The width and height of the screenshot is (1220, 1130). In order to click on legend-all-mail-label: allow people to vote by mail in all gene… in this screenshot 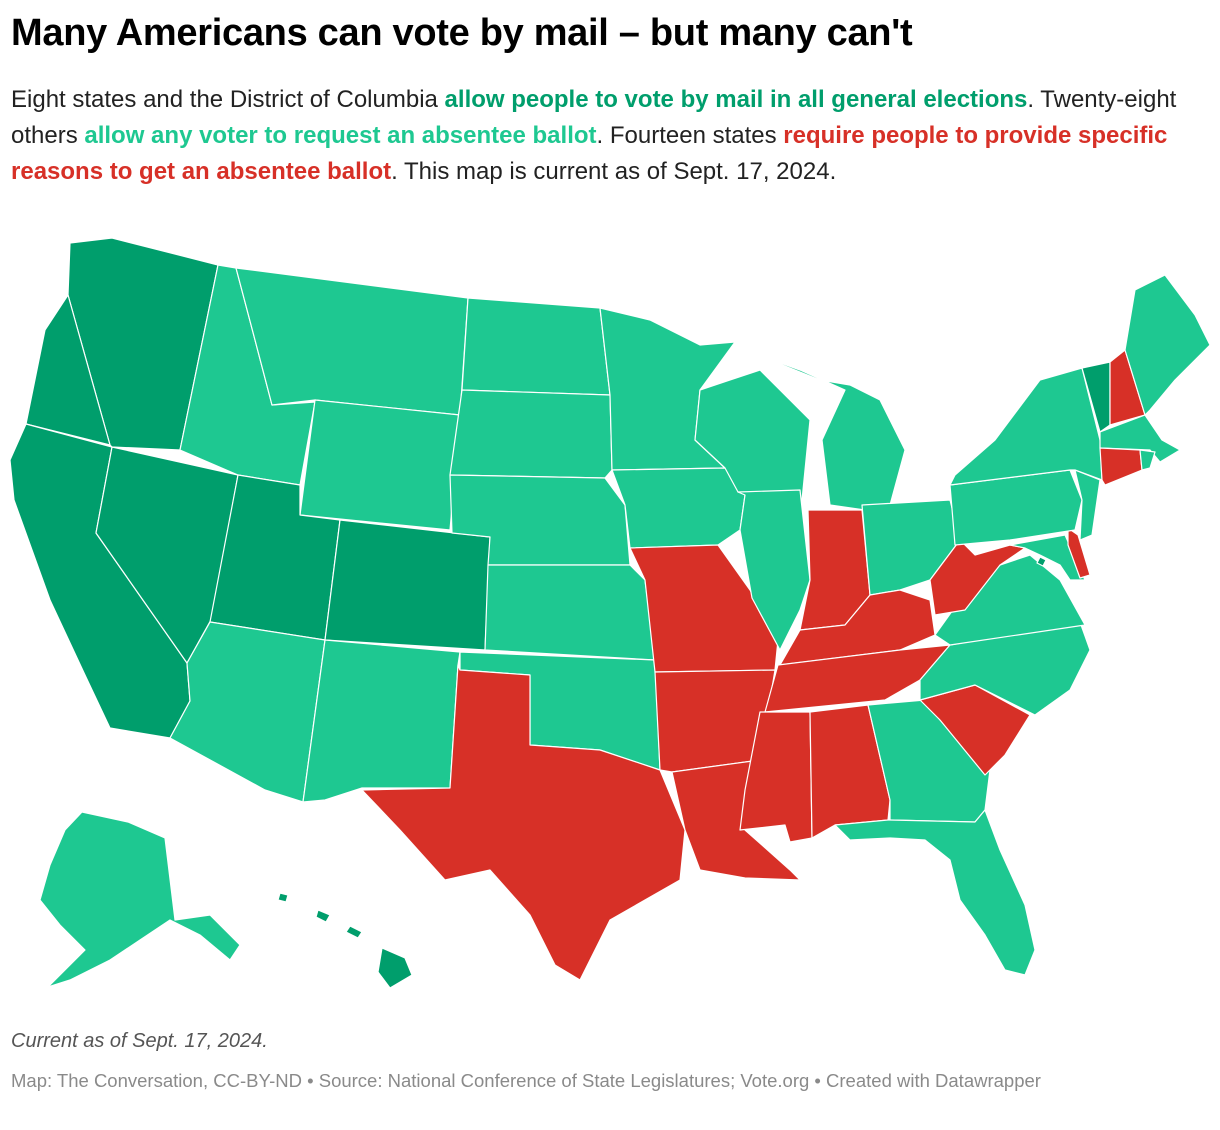, I will do `click(736, 99)`.